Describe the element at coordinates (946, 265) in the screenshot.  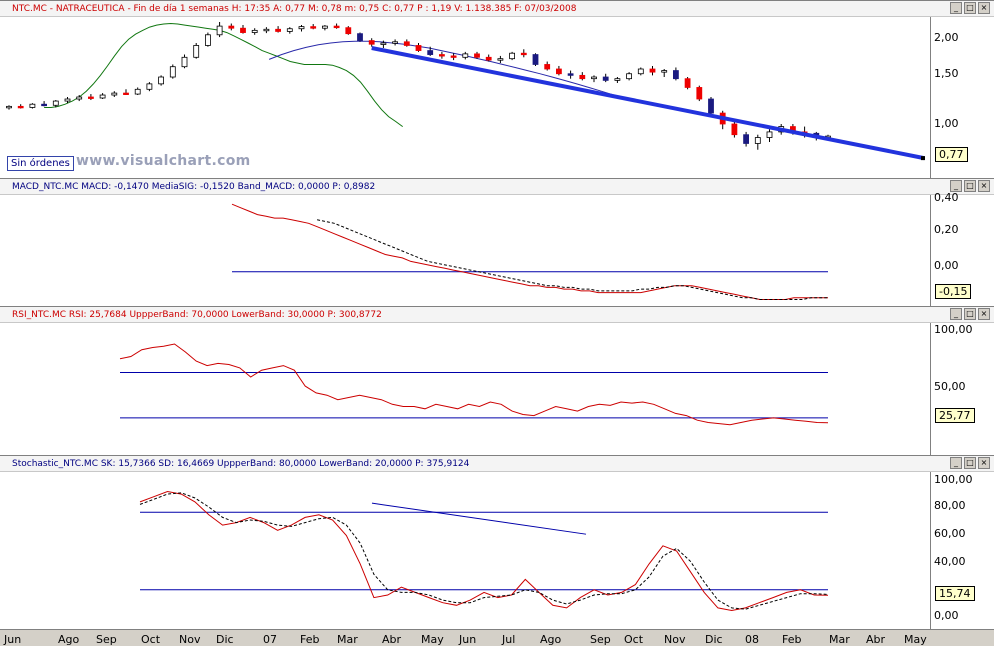
I see `macd-tick-label: 0,00` at that location.